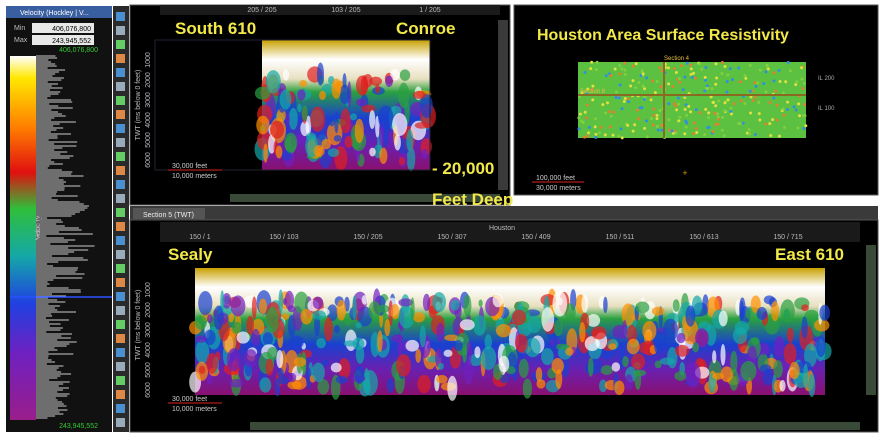 The image size is (880, 434). What do you see at coordinates (63, 28) in the screenshot?
I see `min-field` at bounding box center [63, 28].